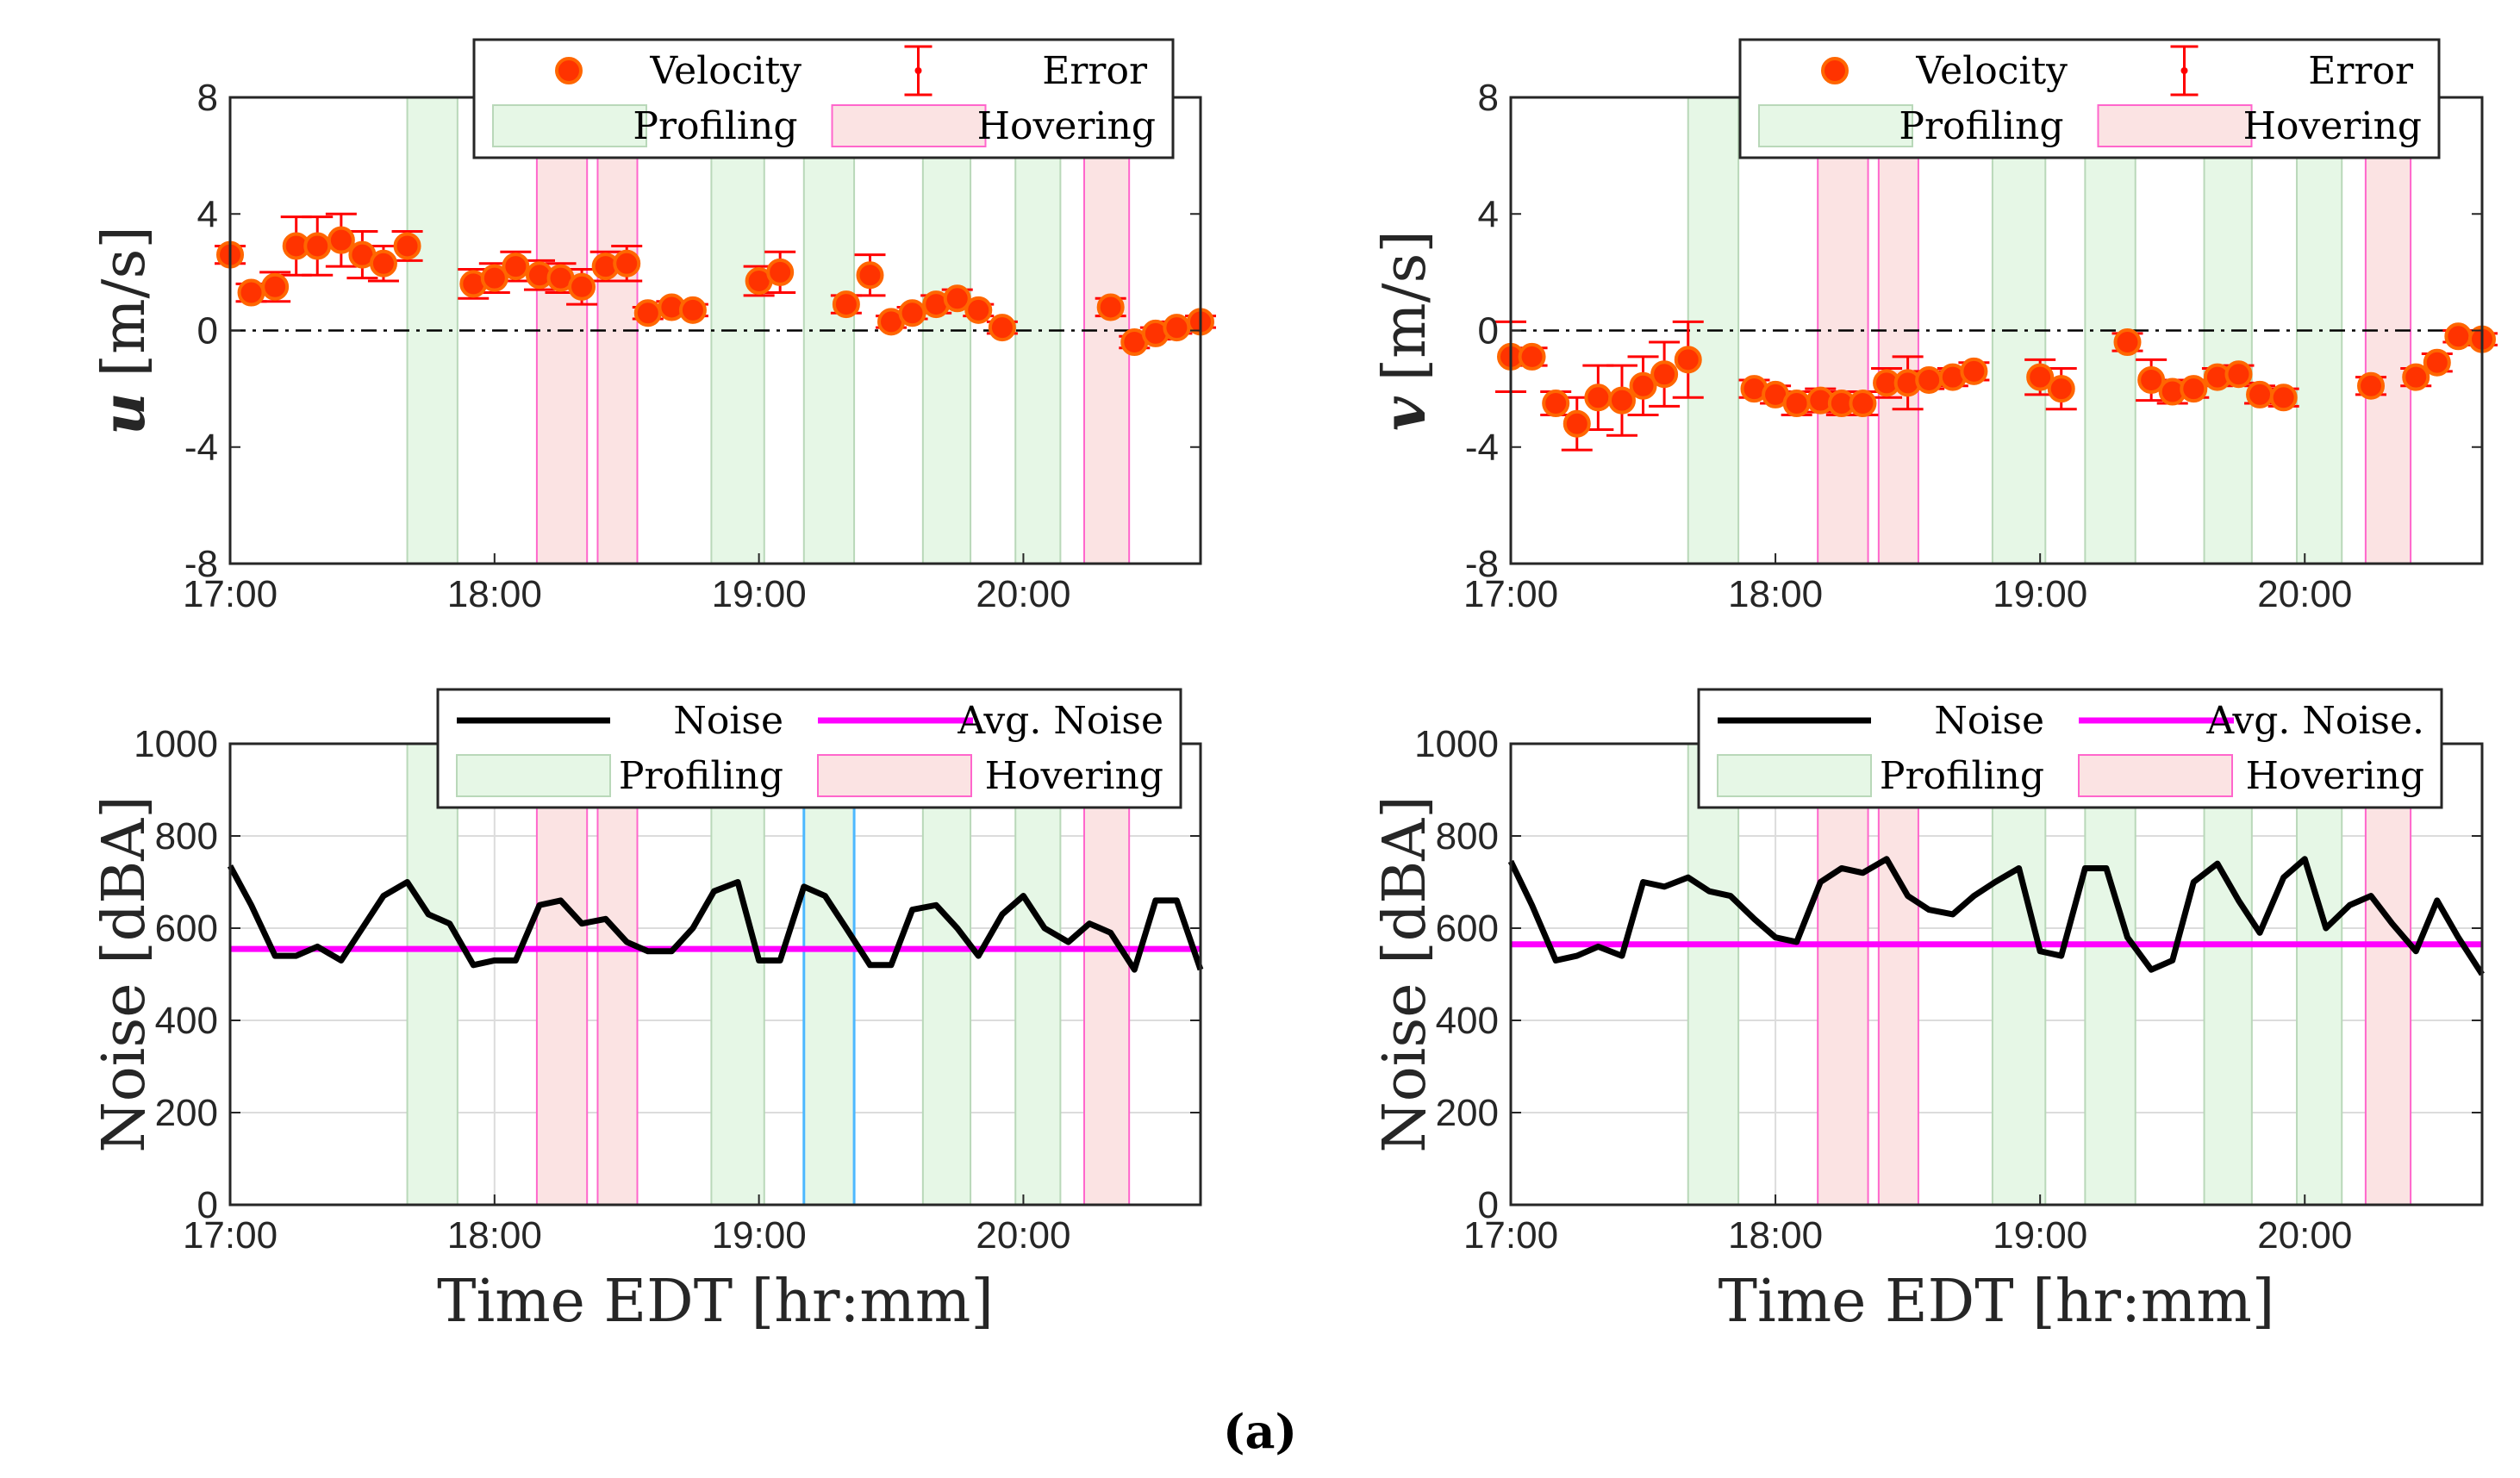 Image resolution: width=2520 pixels, height=1478 pixels. What do you see at coordinates (2314, 721) in the screenshot?
I see `legend-avg-label: Avg. Noise.` at bounding box center [2314, 721].